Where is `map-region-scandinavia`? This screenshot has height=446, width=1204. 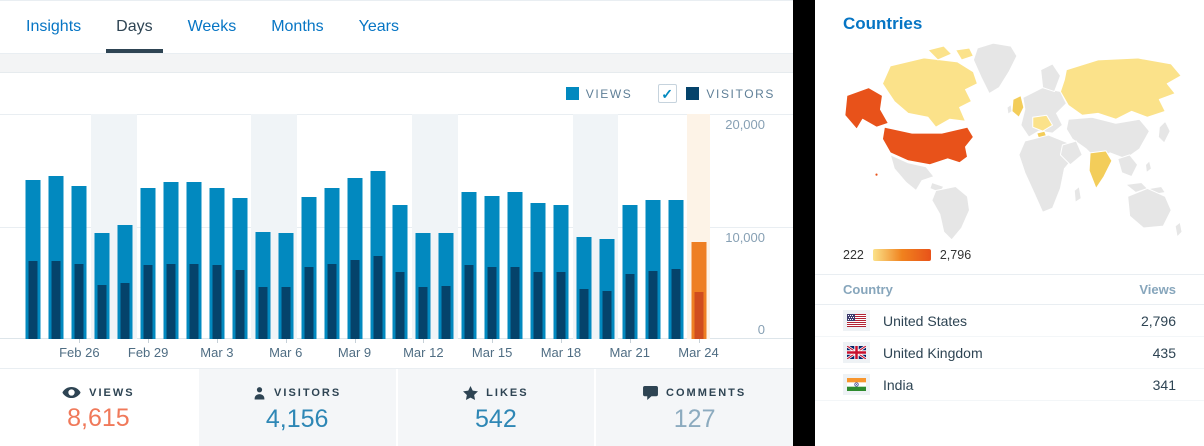
map-region-scandinavia is located at coordinates (1050, 78).